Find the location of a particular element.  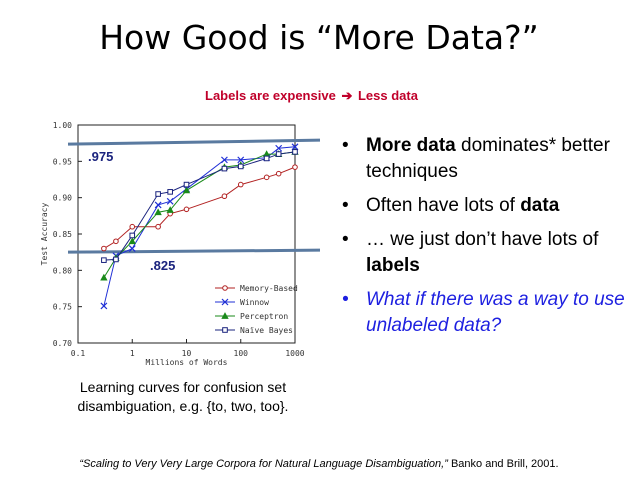

bullet-item: • More data dominates* better techniques is located at coordinates (483, 159).